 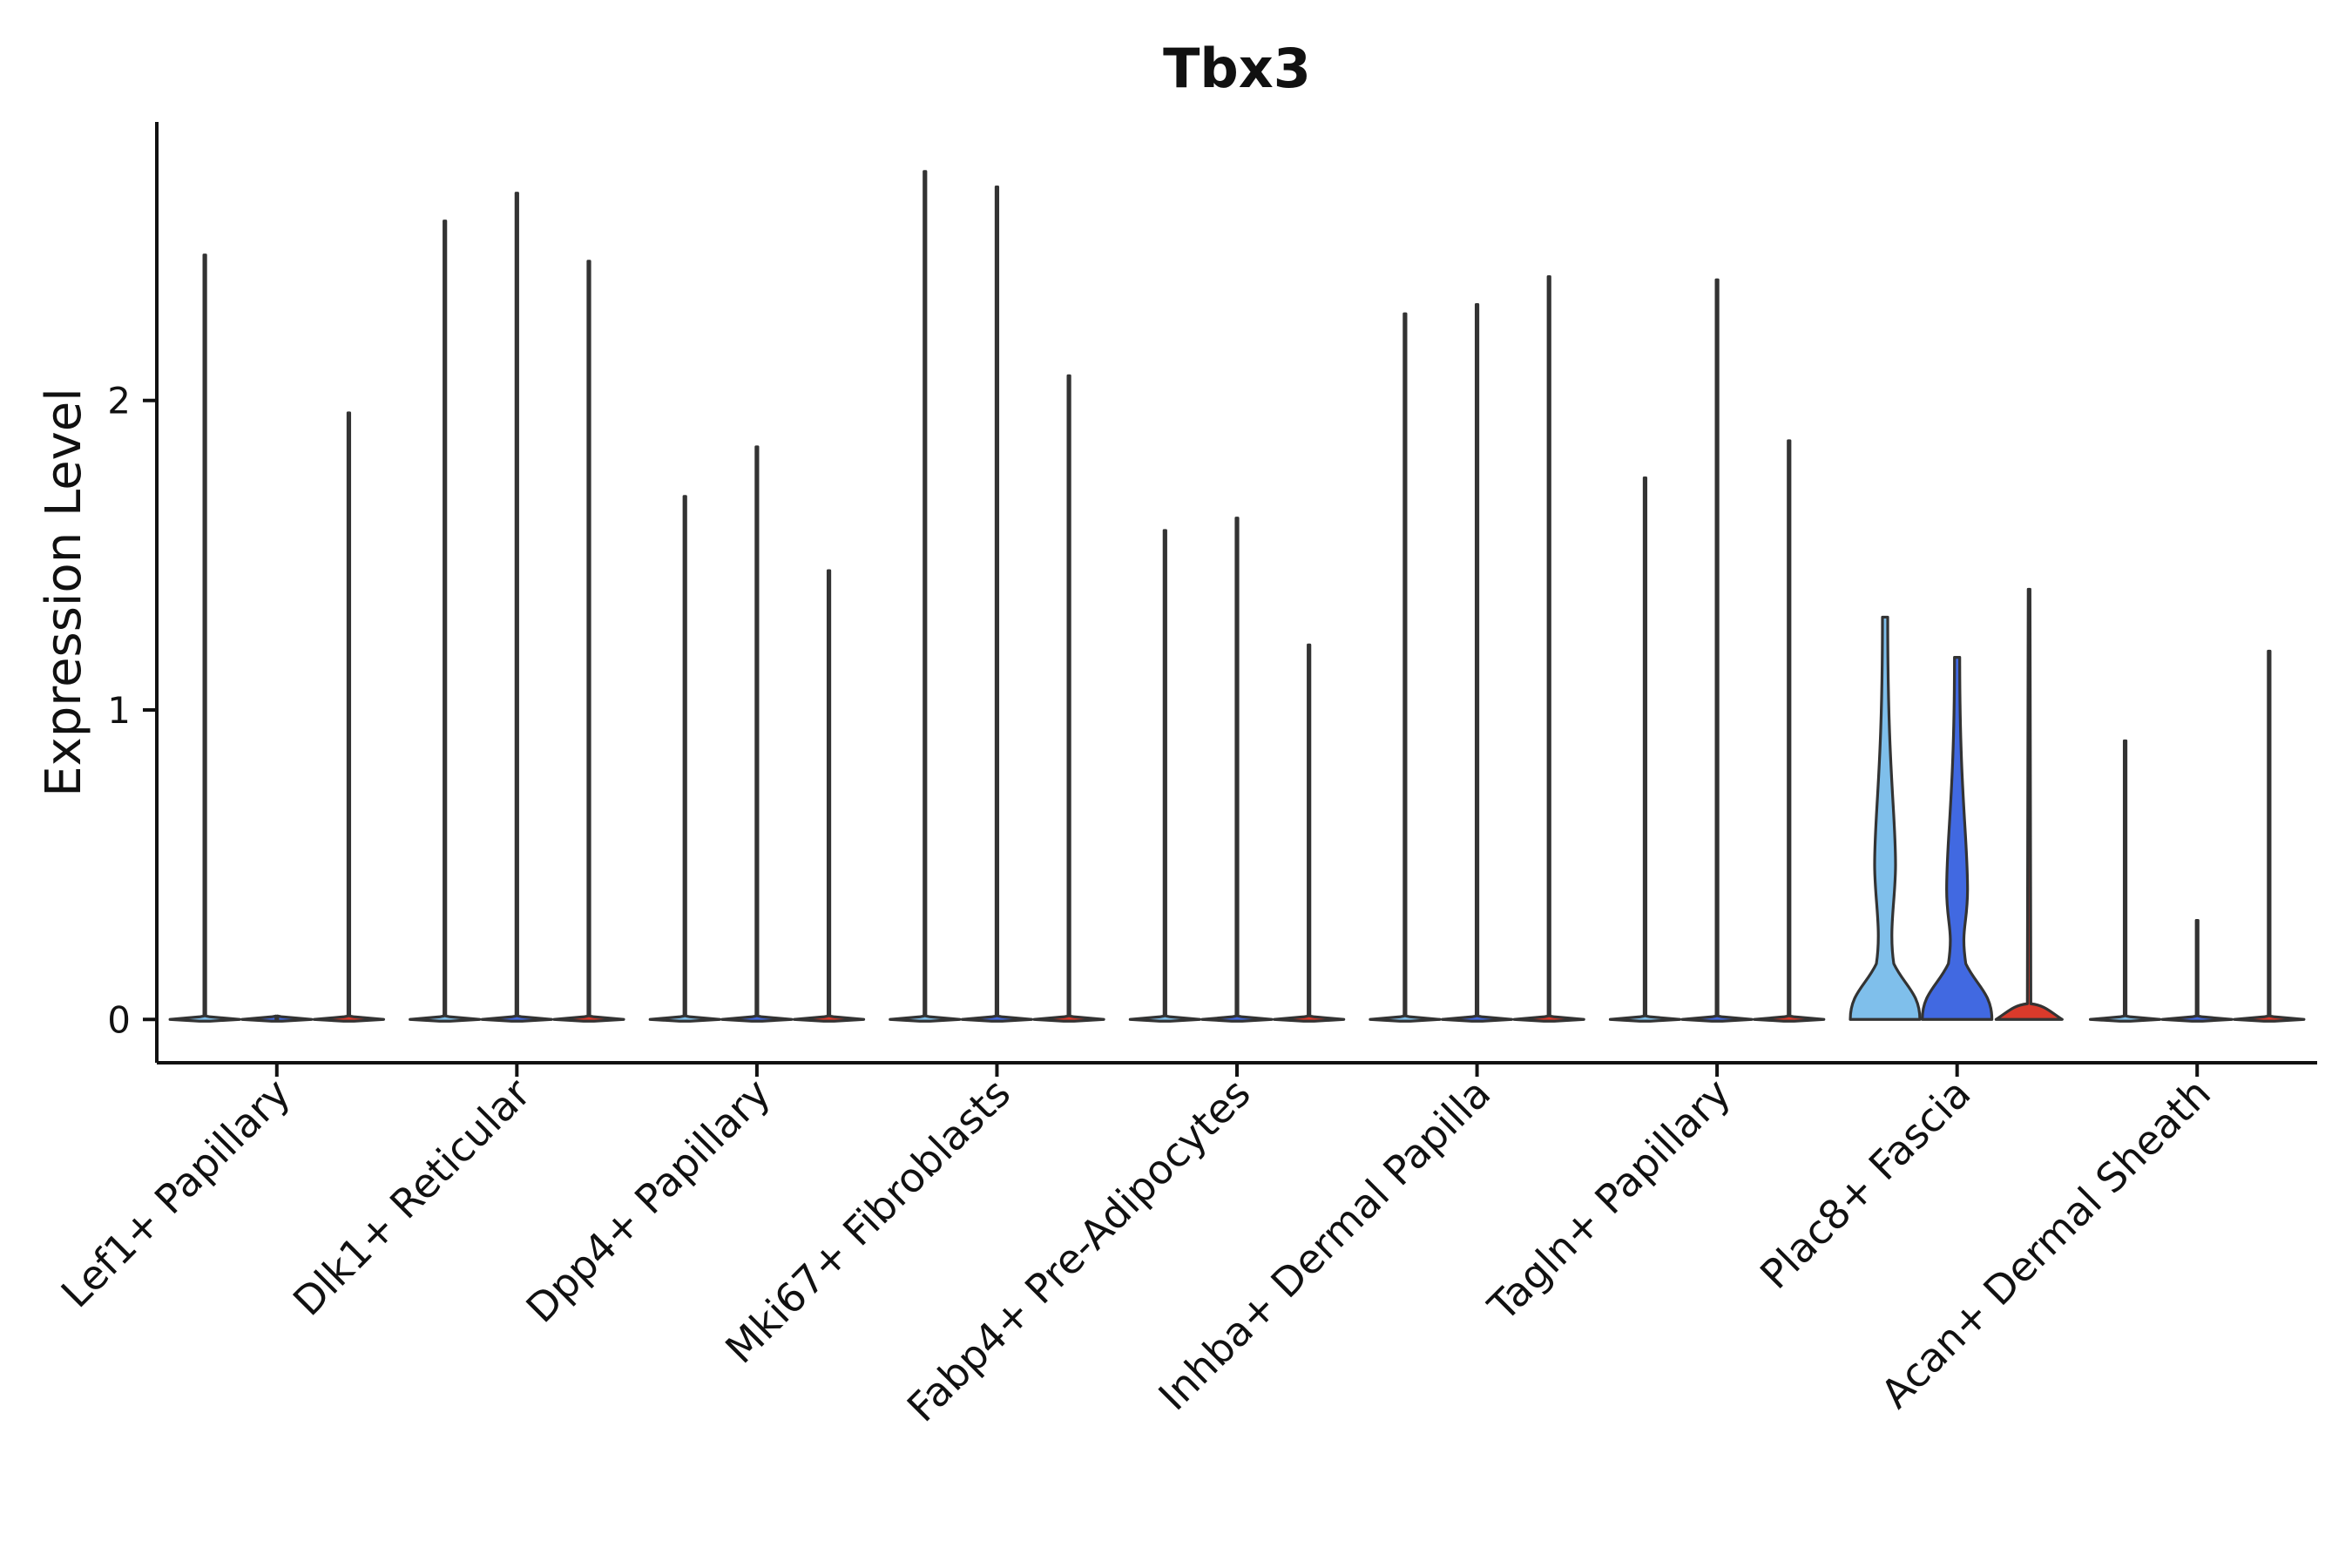 What do you see at coordinates (1237, 68) in the screenshot?
I see `chart-title: Tbx3` at bounding box center [1237, 68].